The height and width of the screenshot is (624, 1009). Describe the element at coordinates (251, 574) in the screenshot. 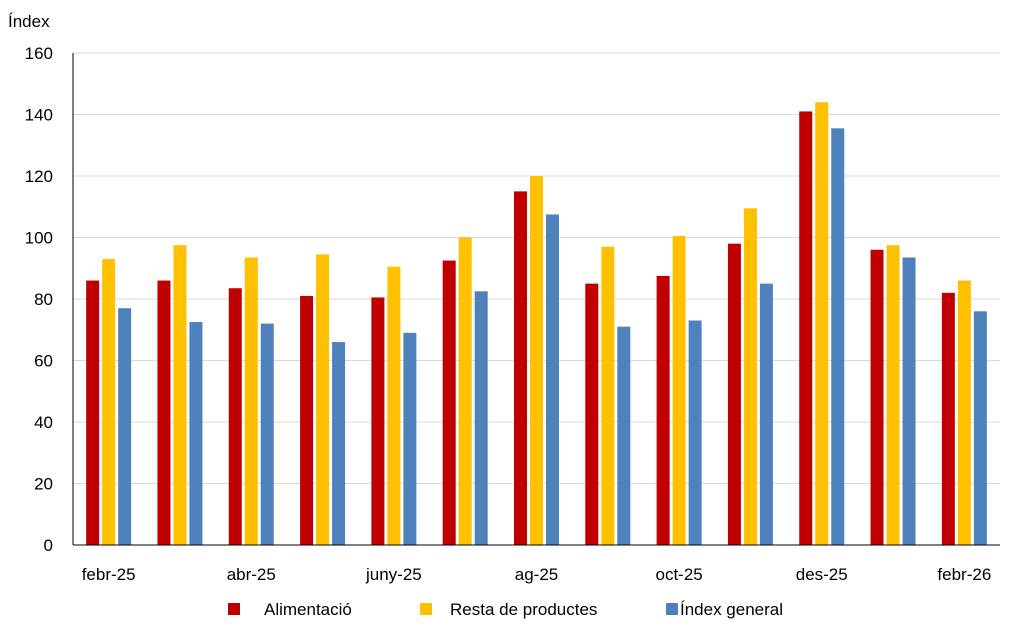

I see `x-tick-label: abr-25` at that location.